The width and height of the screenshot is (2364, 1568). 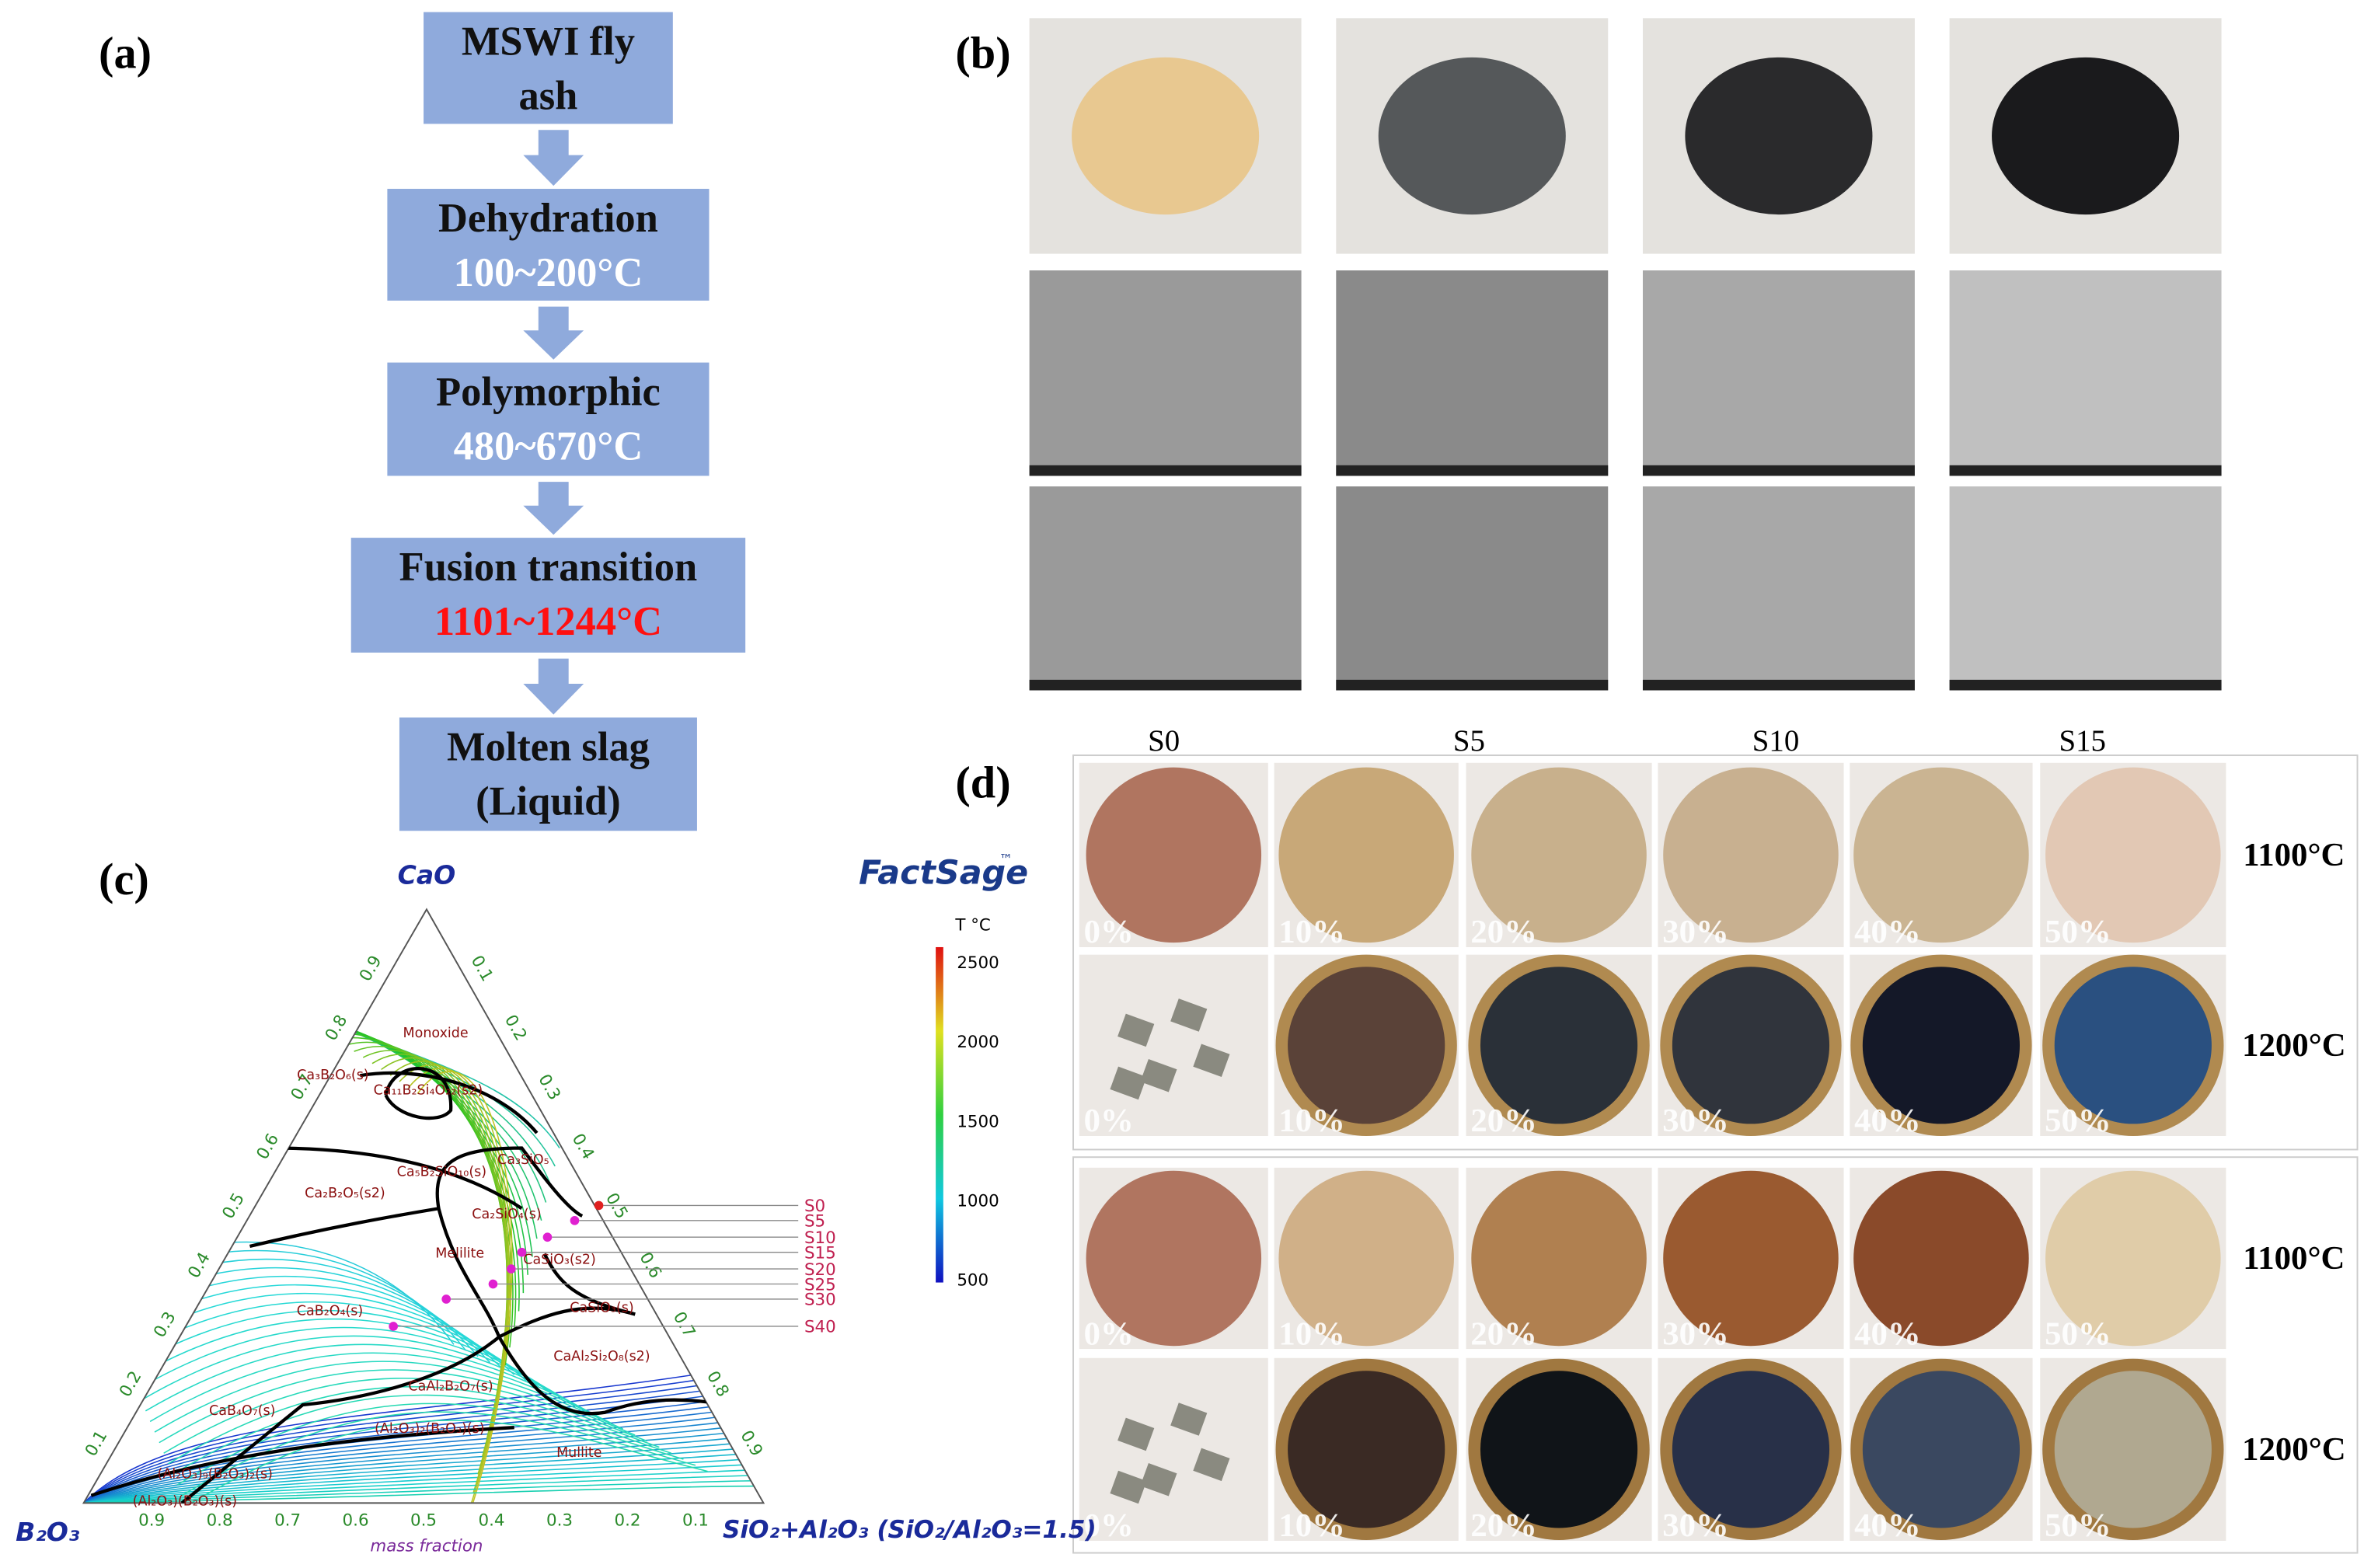 What do you see at coordinates (814, 1222) in the screenshot?
I see `sample-label: S5` at bounding box center [814, 1222].